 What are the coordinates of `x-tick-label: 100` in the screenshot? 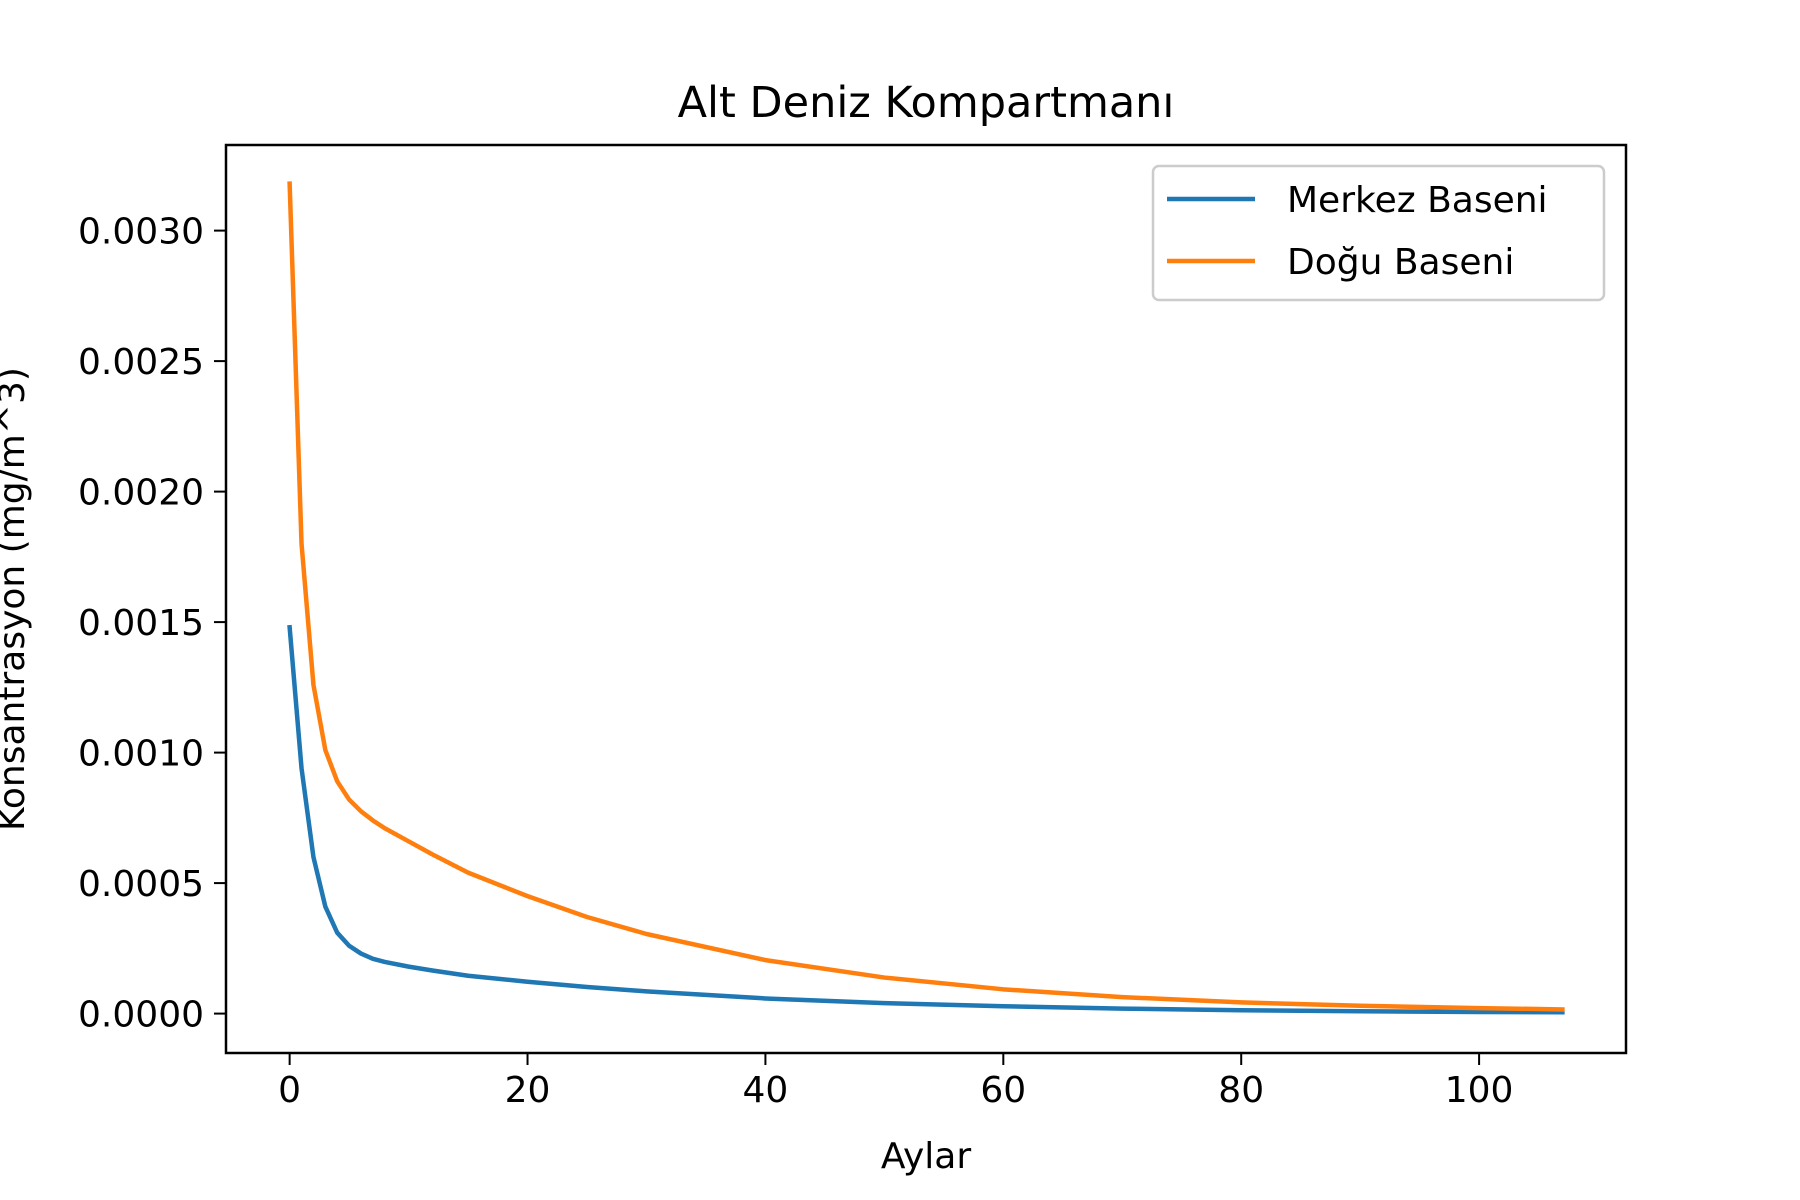 It's located at (1479, 1090).